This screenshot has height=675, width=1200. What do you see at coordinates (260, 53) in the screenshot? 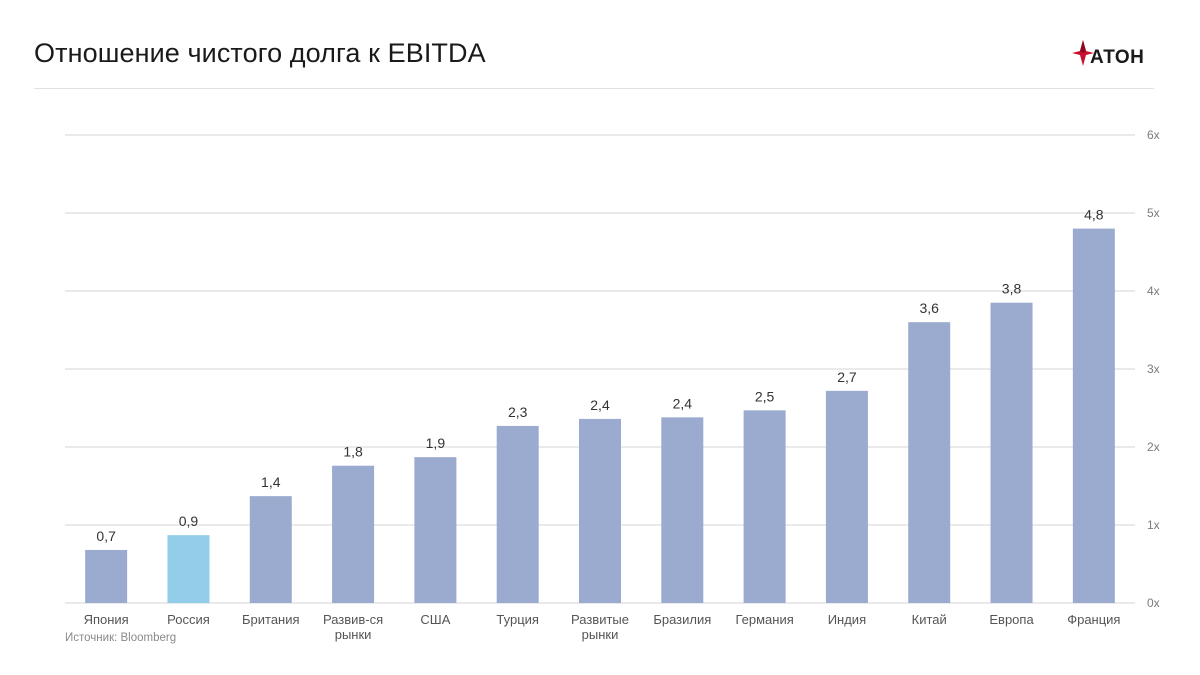
I see `page-title: Отношение чистого долга к EBITDA` at bounding box center [260, 53].